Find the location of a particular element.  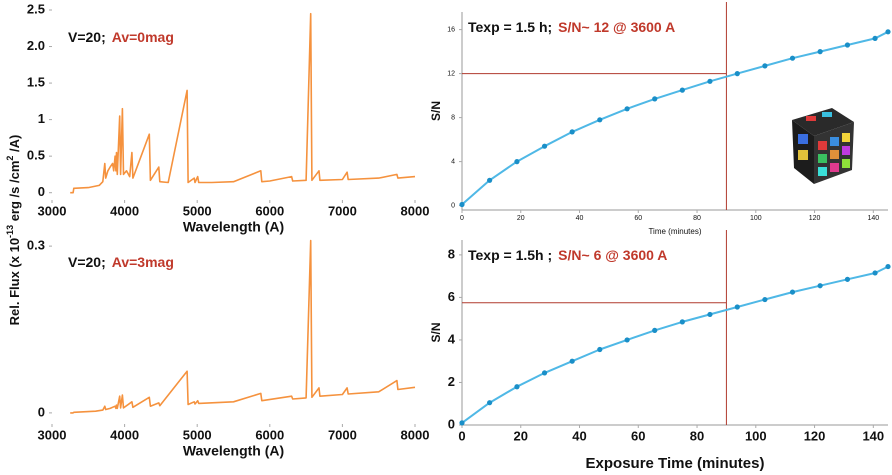

x-tick-label: 7000 is located at coordinates (342, 434).